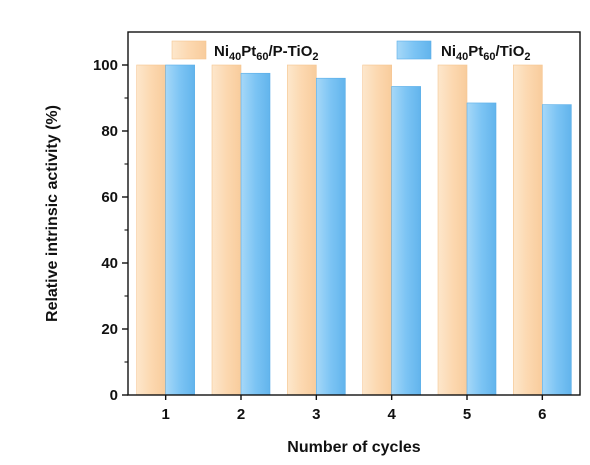 The width and height of the screenshot is (590, 465). What do you see at coordinates (109, 131) in the screenshot?
I see `y-tick-label: 80` at bounding box center [109, 131].